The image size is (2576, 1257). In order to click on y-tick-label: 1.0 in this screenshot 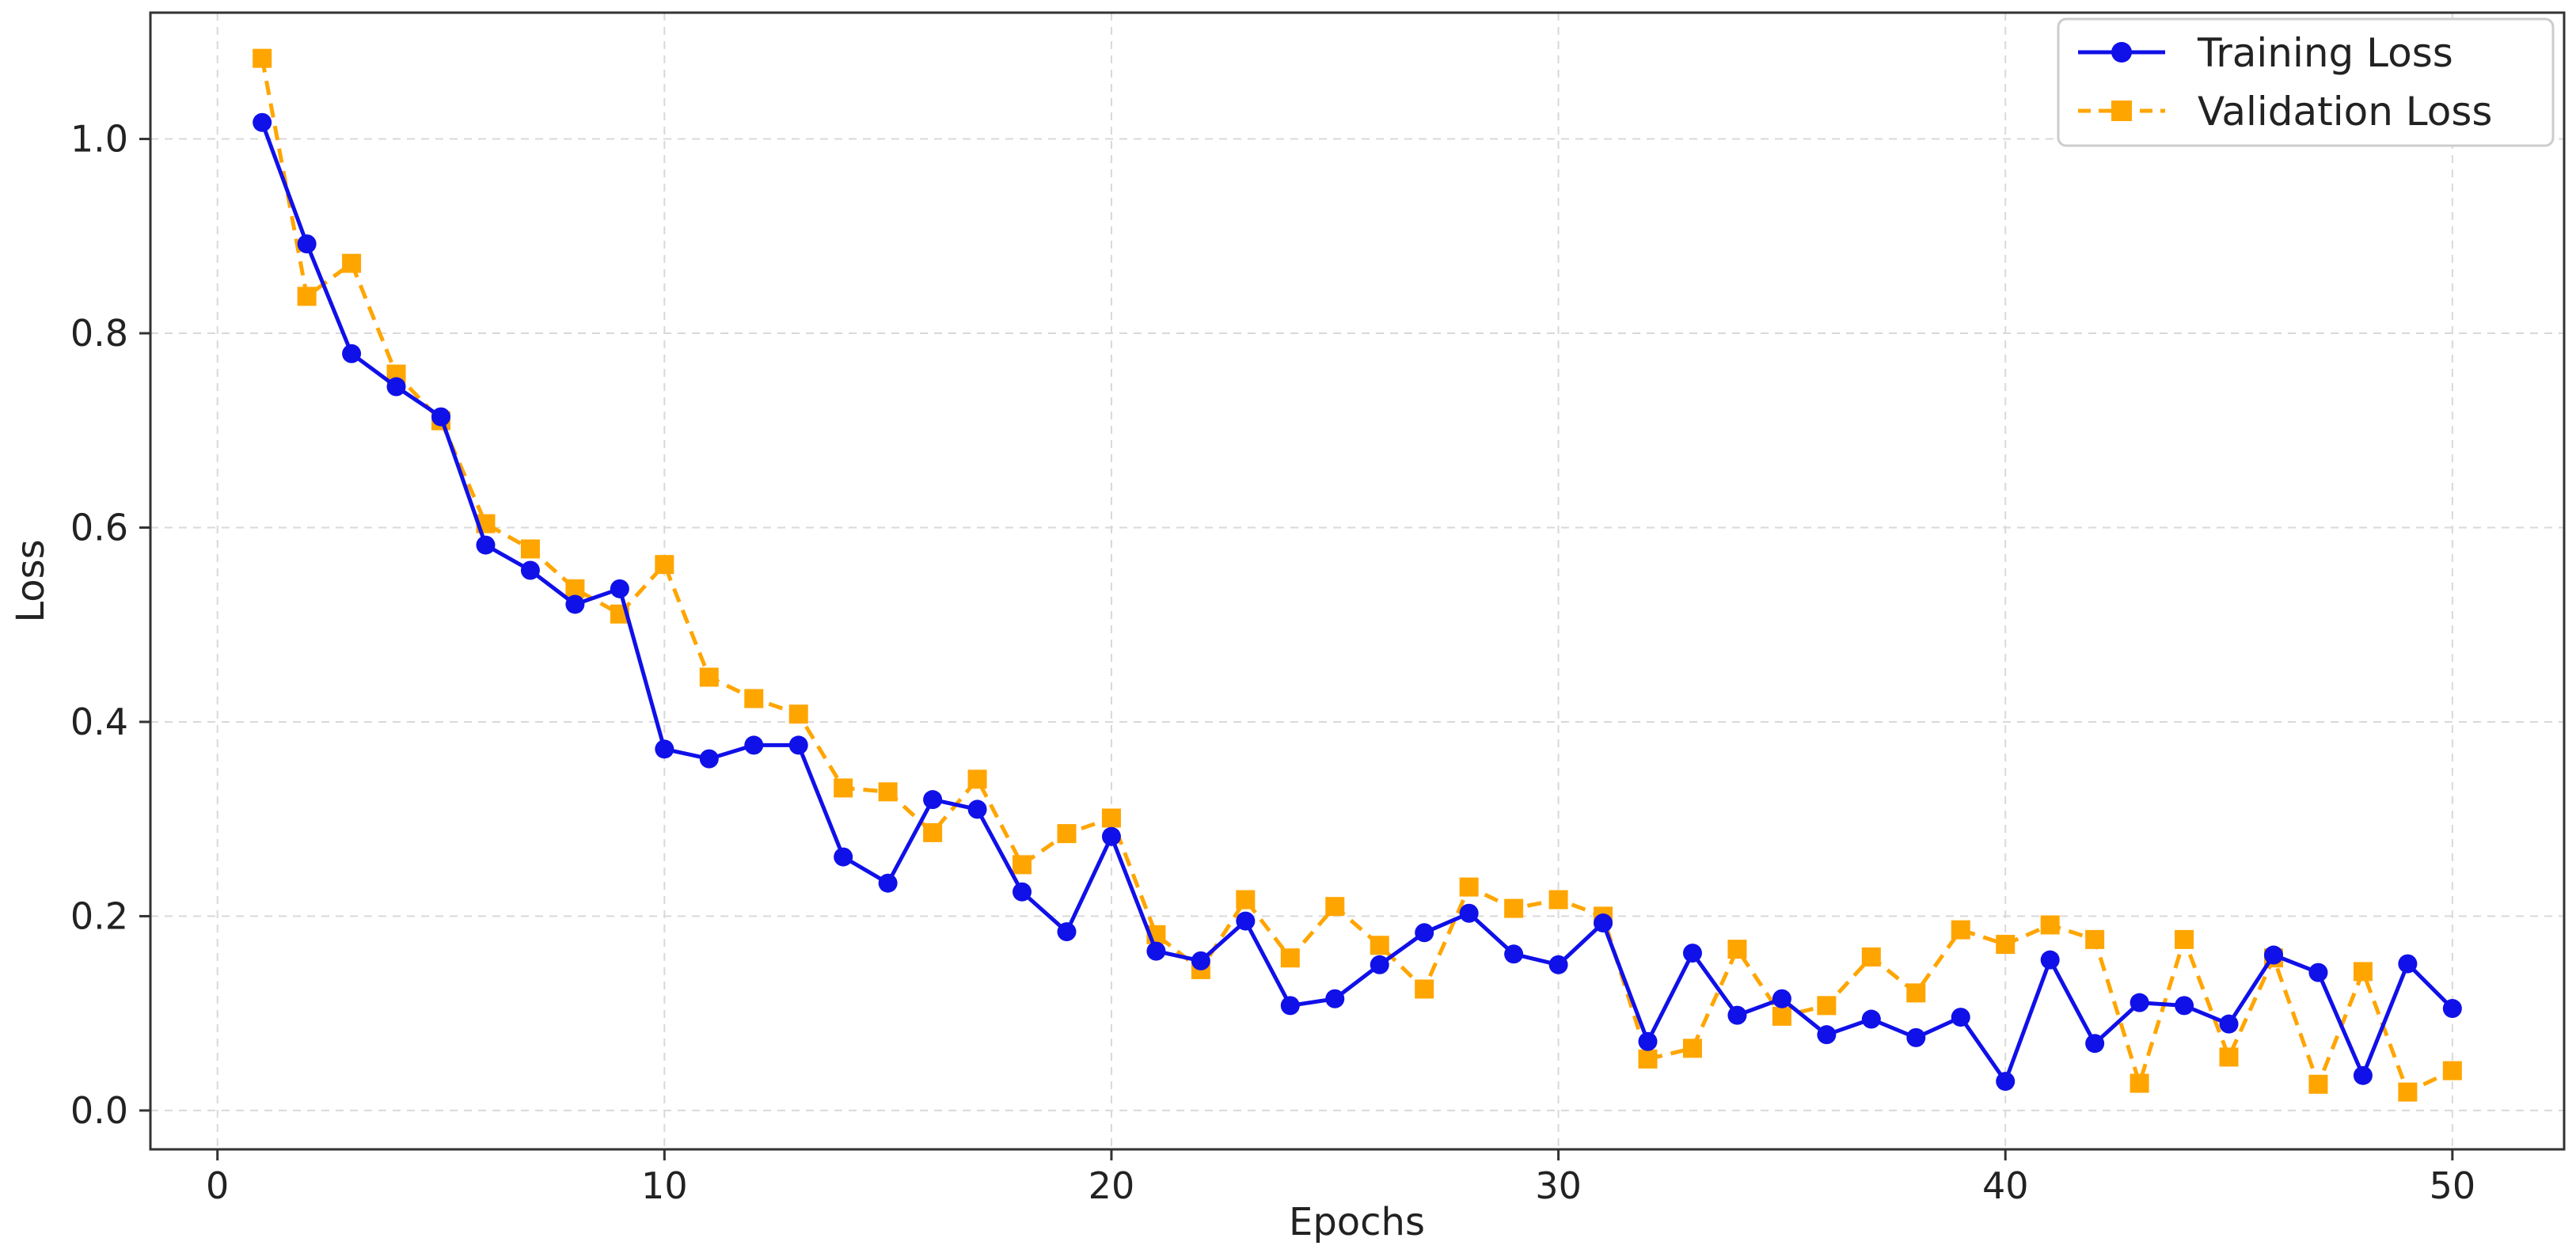, I will do `click(99, 139)`.